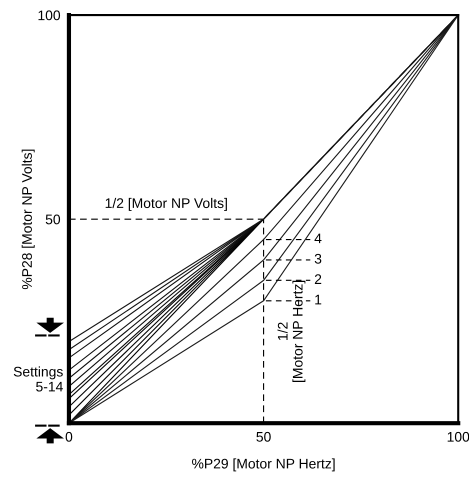  I want to click on text: Settings 5-14, so click(38, 379).